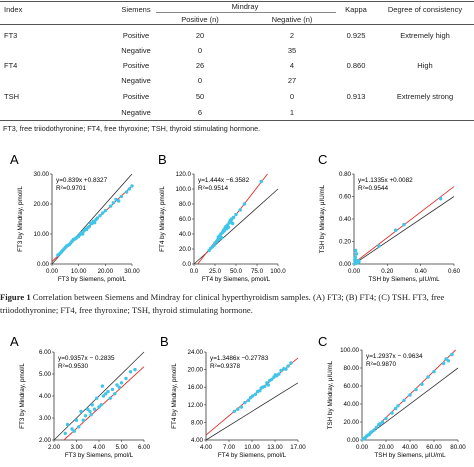 Image resolution: width=474 pixels, height=467 pixels. What do you see at coordinates (352, 368) in the screenshot?
I see `y-tick-label: 80.00` at bounding box center [352, 368].